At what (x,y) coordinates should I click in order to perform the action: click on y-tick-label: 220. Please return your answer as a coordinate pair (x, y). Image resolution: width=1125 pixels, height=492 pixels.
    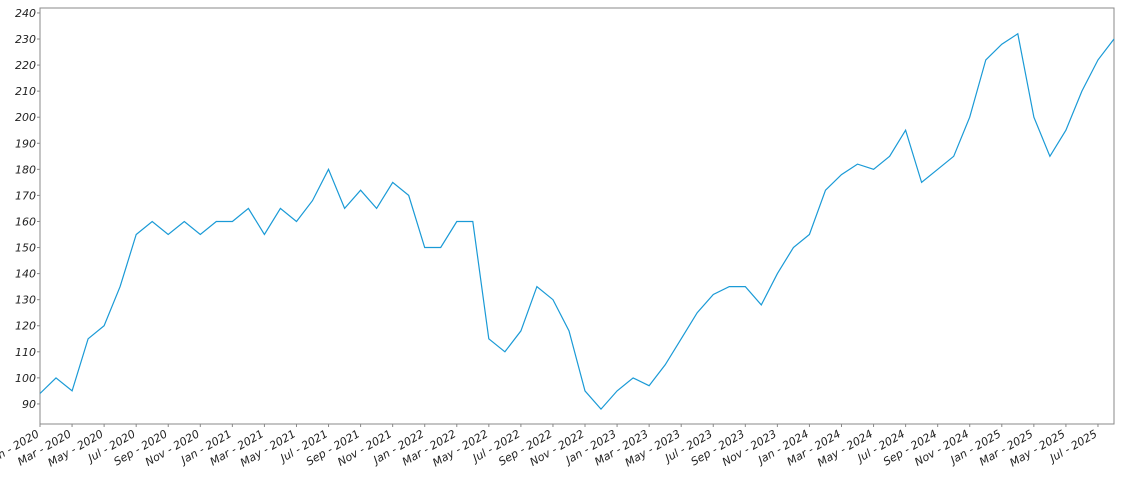
    Looking at the image, I should click on (25, 65).